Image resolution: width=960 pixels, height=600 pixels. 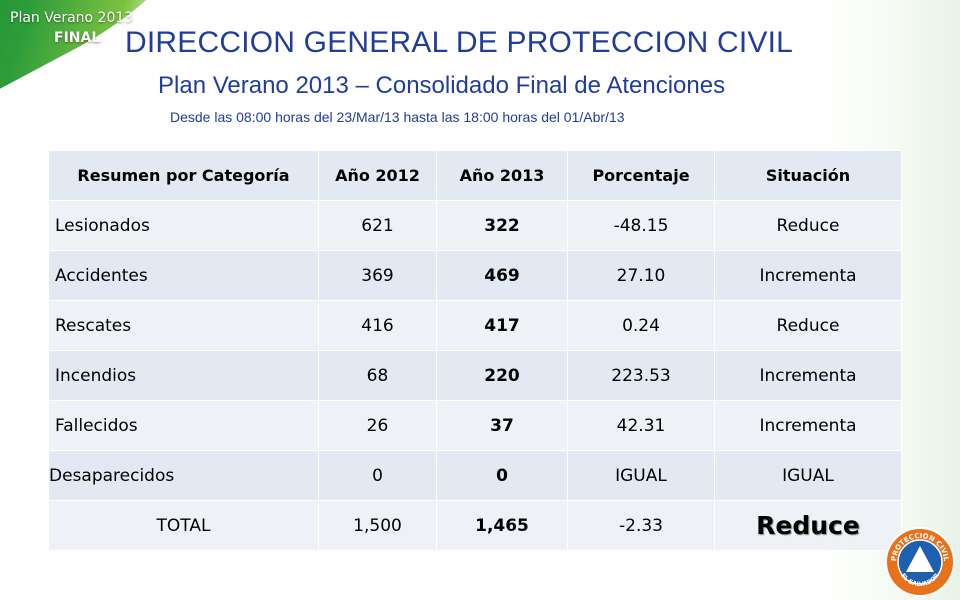 I want to click on row-situation: IGUAL, so click(x=808, y=475).